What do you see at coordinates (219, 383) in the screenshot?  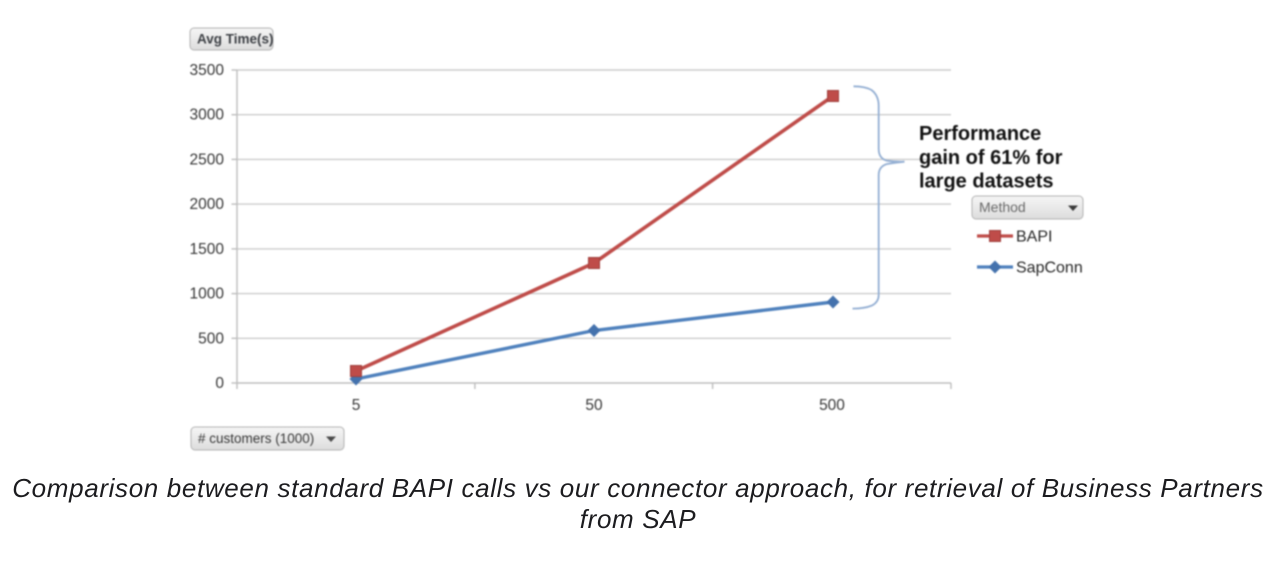 I see `svg-text: 0` at bounding box center [219, 383].